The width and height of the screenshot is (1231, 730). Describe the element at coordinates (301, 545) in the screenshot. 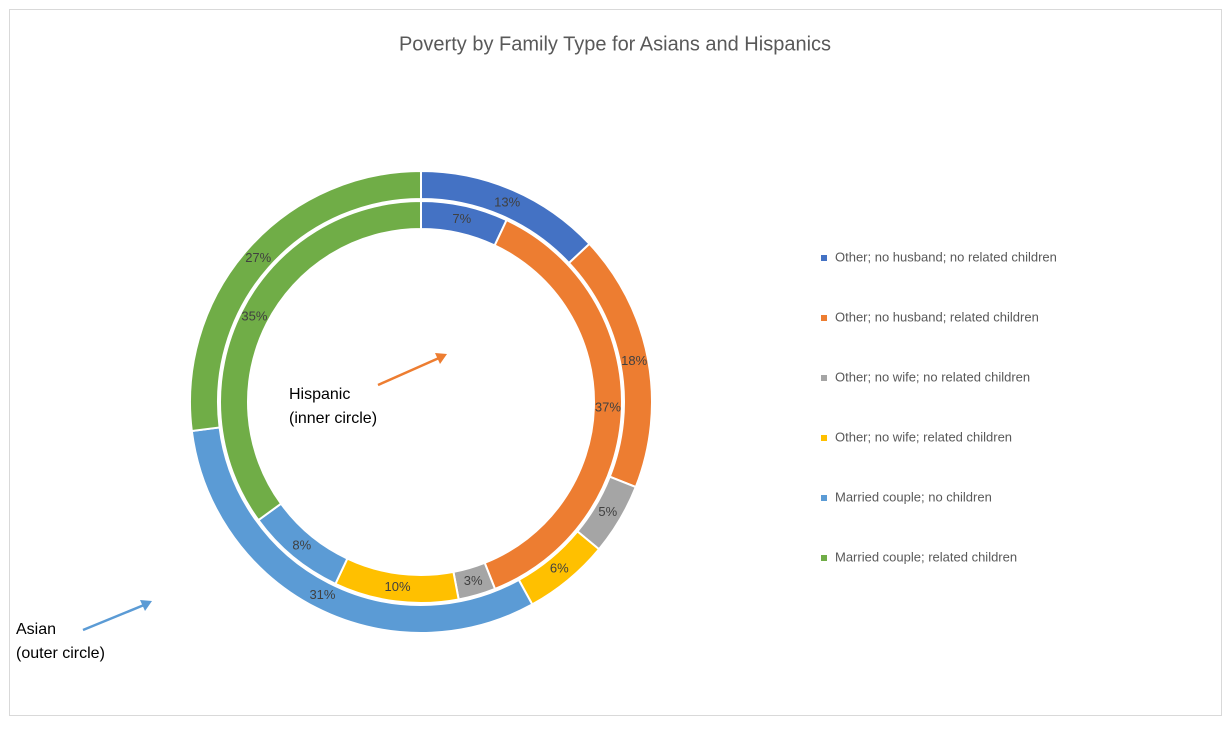

I see `data-label: 8%` at that location.